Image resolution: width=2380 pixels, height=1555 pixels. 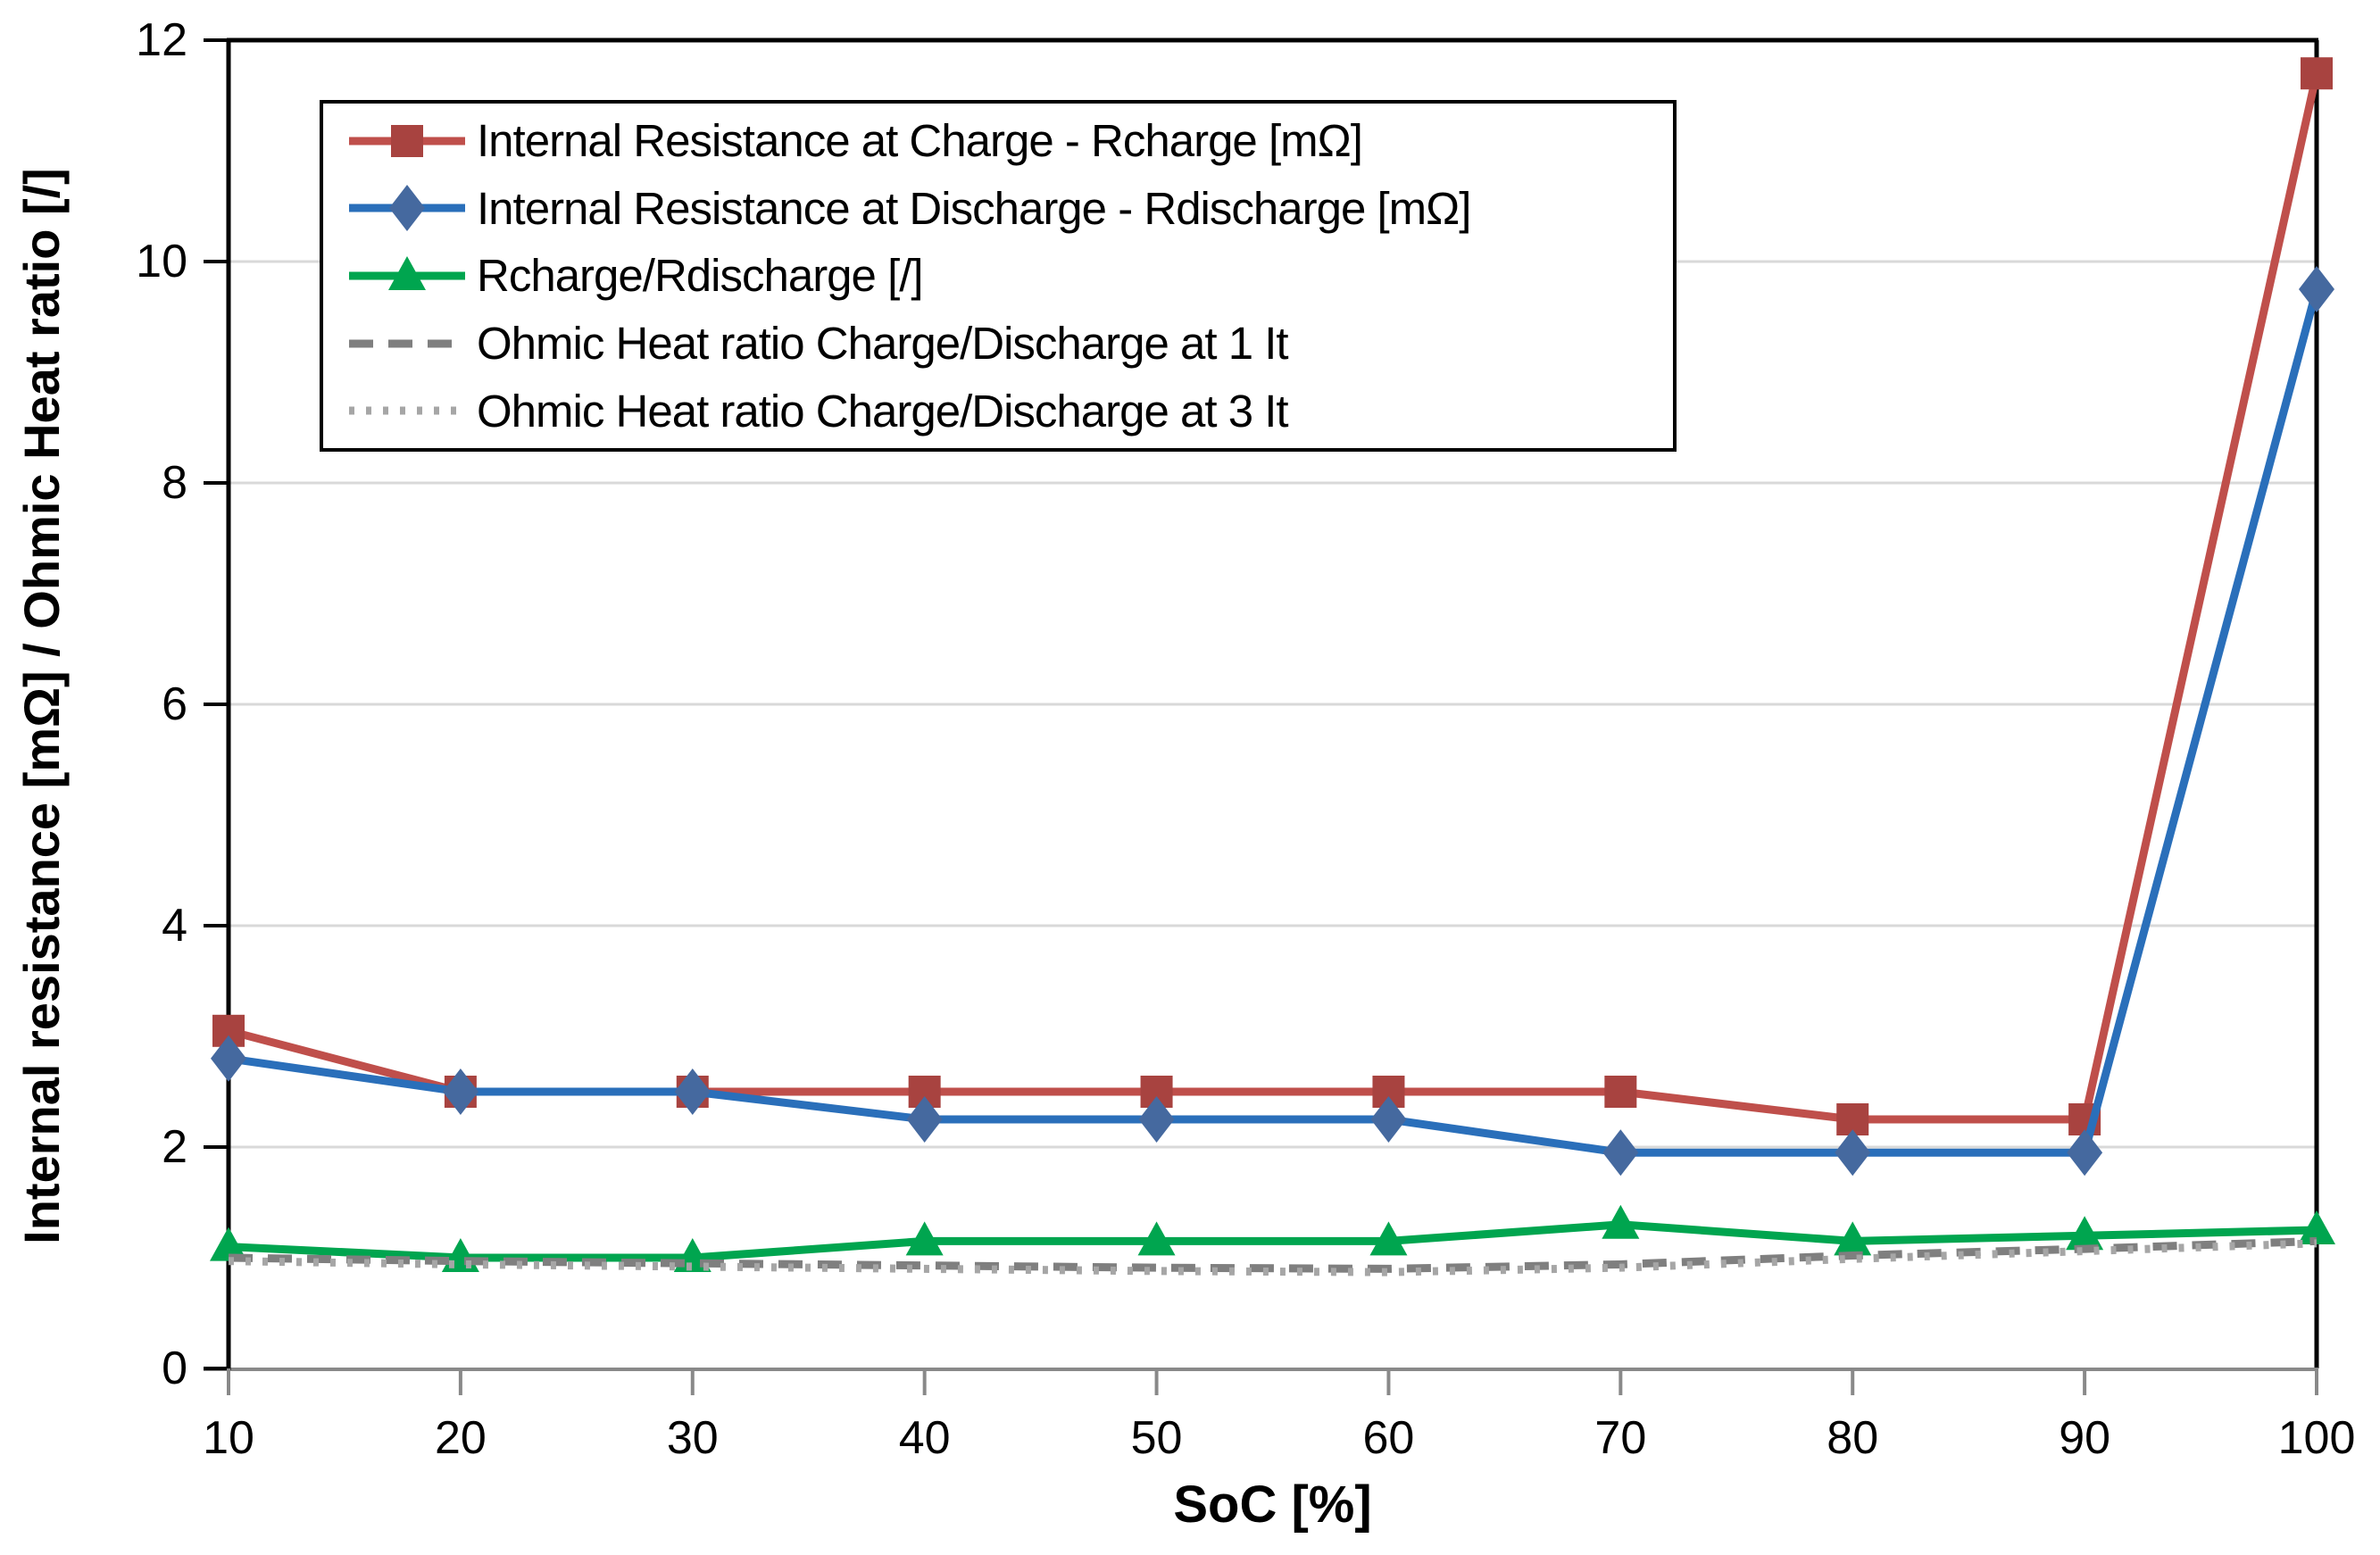 What do you see at coordinates (407, 141) in the screenshot?
I see `line-square-marker-icon` at bounding box center [407, 141].